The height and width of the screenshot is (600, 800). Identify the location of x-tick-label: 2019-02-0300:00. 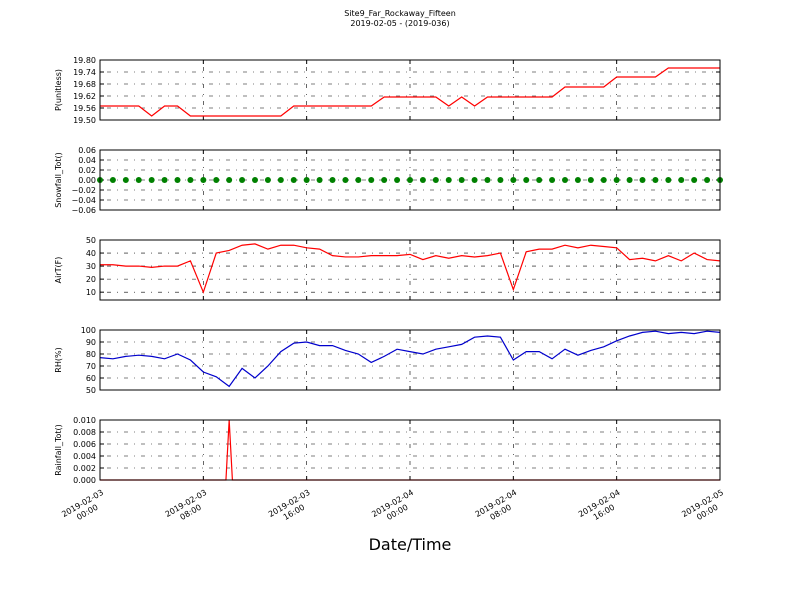
(85, 508).